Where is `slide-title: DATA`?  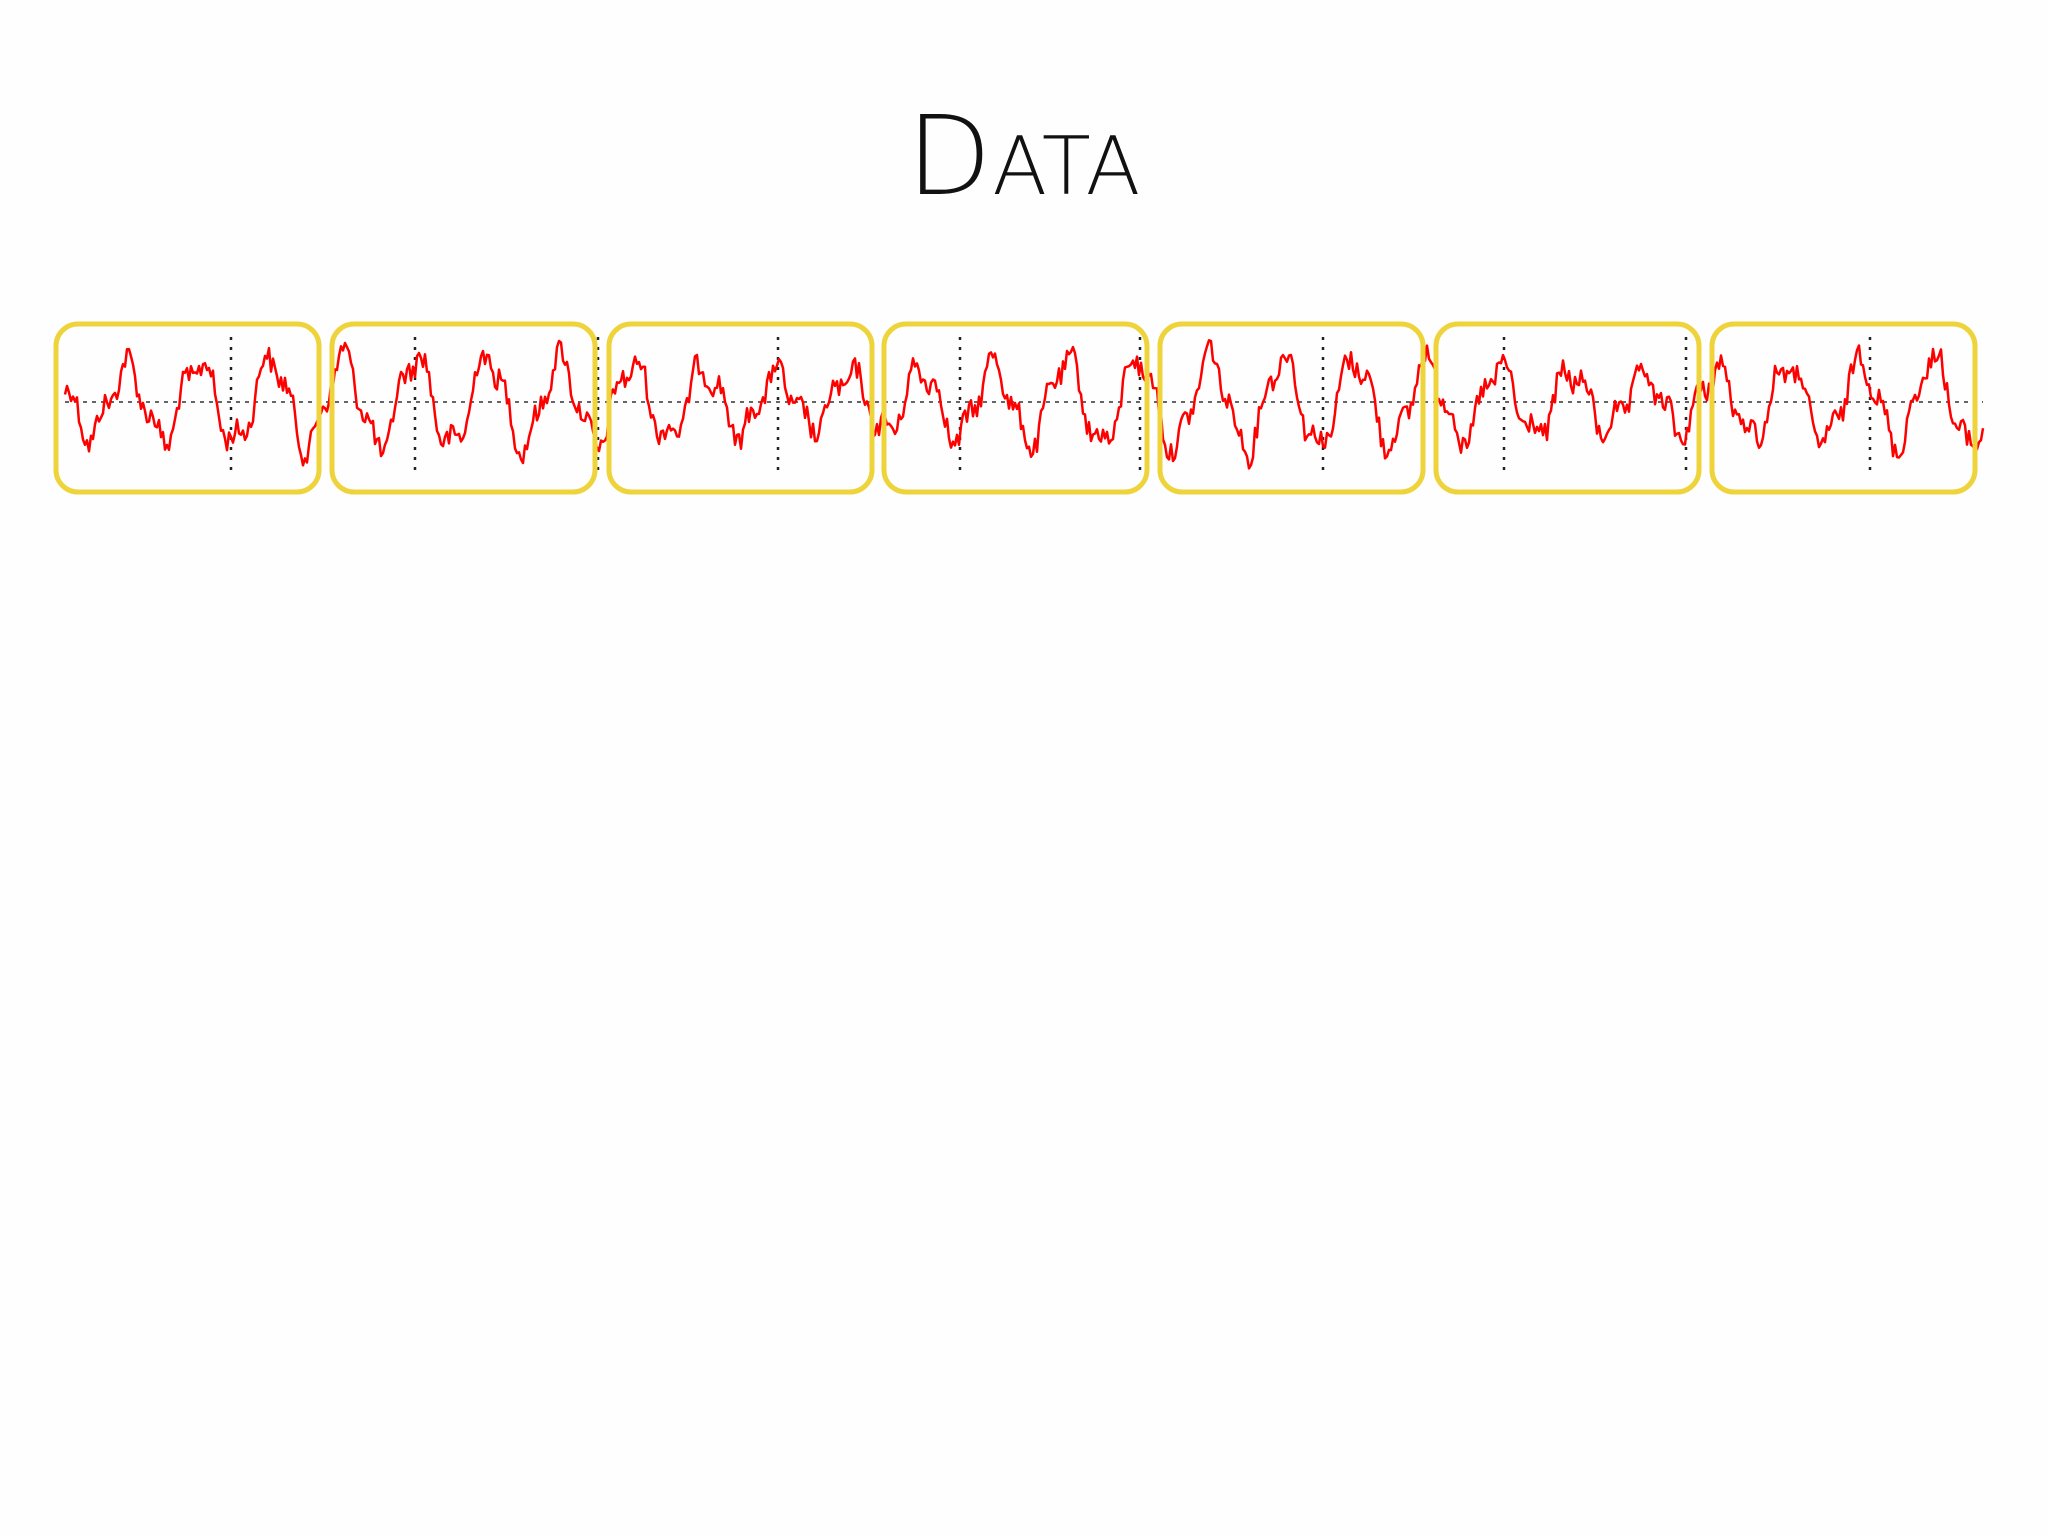 slide-title: DATA is located at coordinates (1024, 156).